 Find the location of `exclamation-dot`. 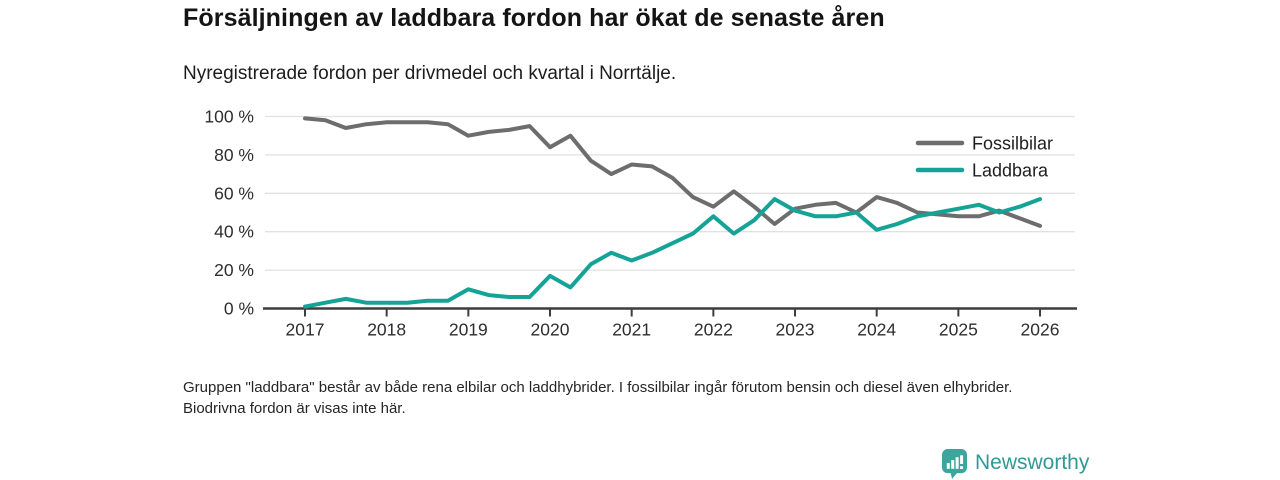

exclamation-dot is located at coordinates (962, 467).